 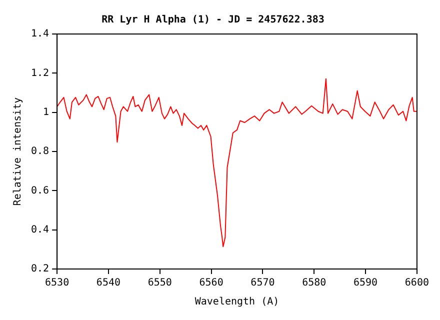 I want to click on x-axis-title: Wavelength (A), so click(x=237, y=302).